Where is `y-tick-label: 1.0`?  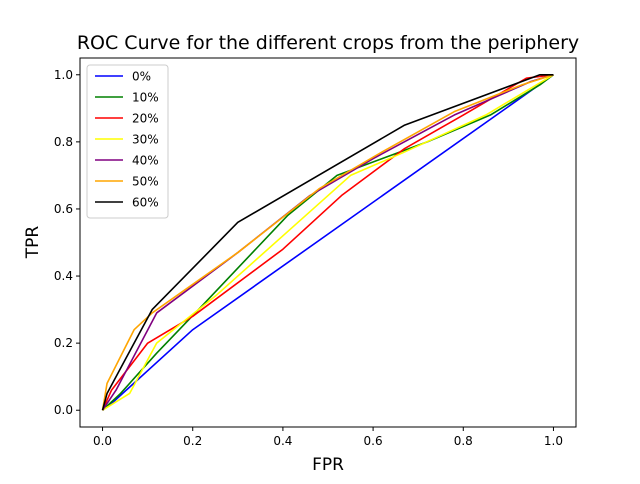
y-tick-label: 1.0 is located at coordinates (63, 75).